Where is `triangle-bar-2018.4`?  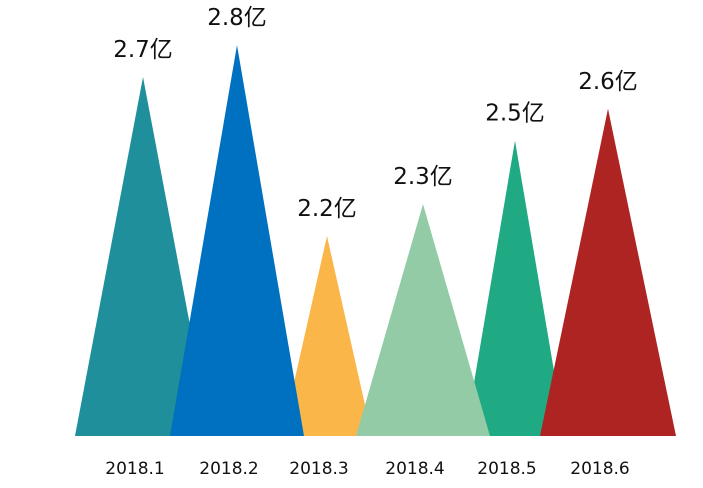 triangle-bar-2018.4 is located at coordinates (423, 320).